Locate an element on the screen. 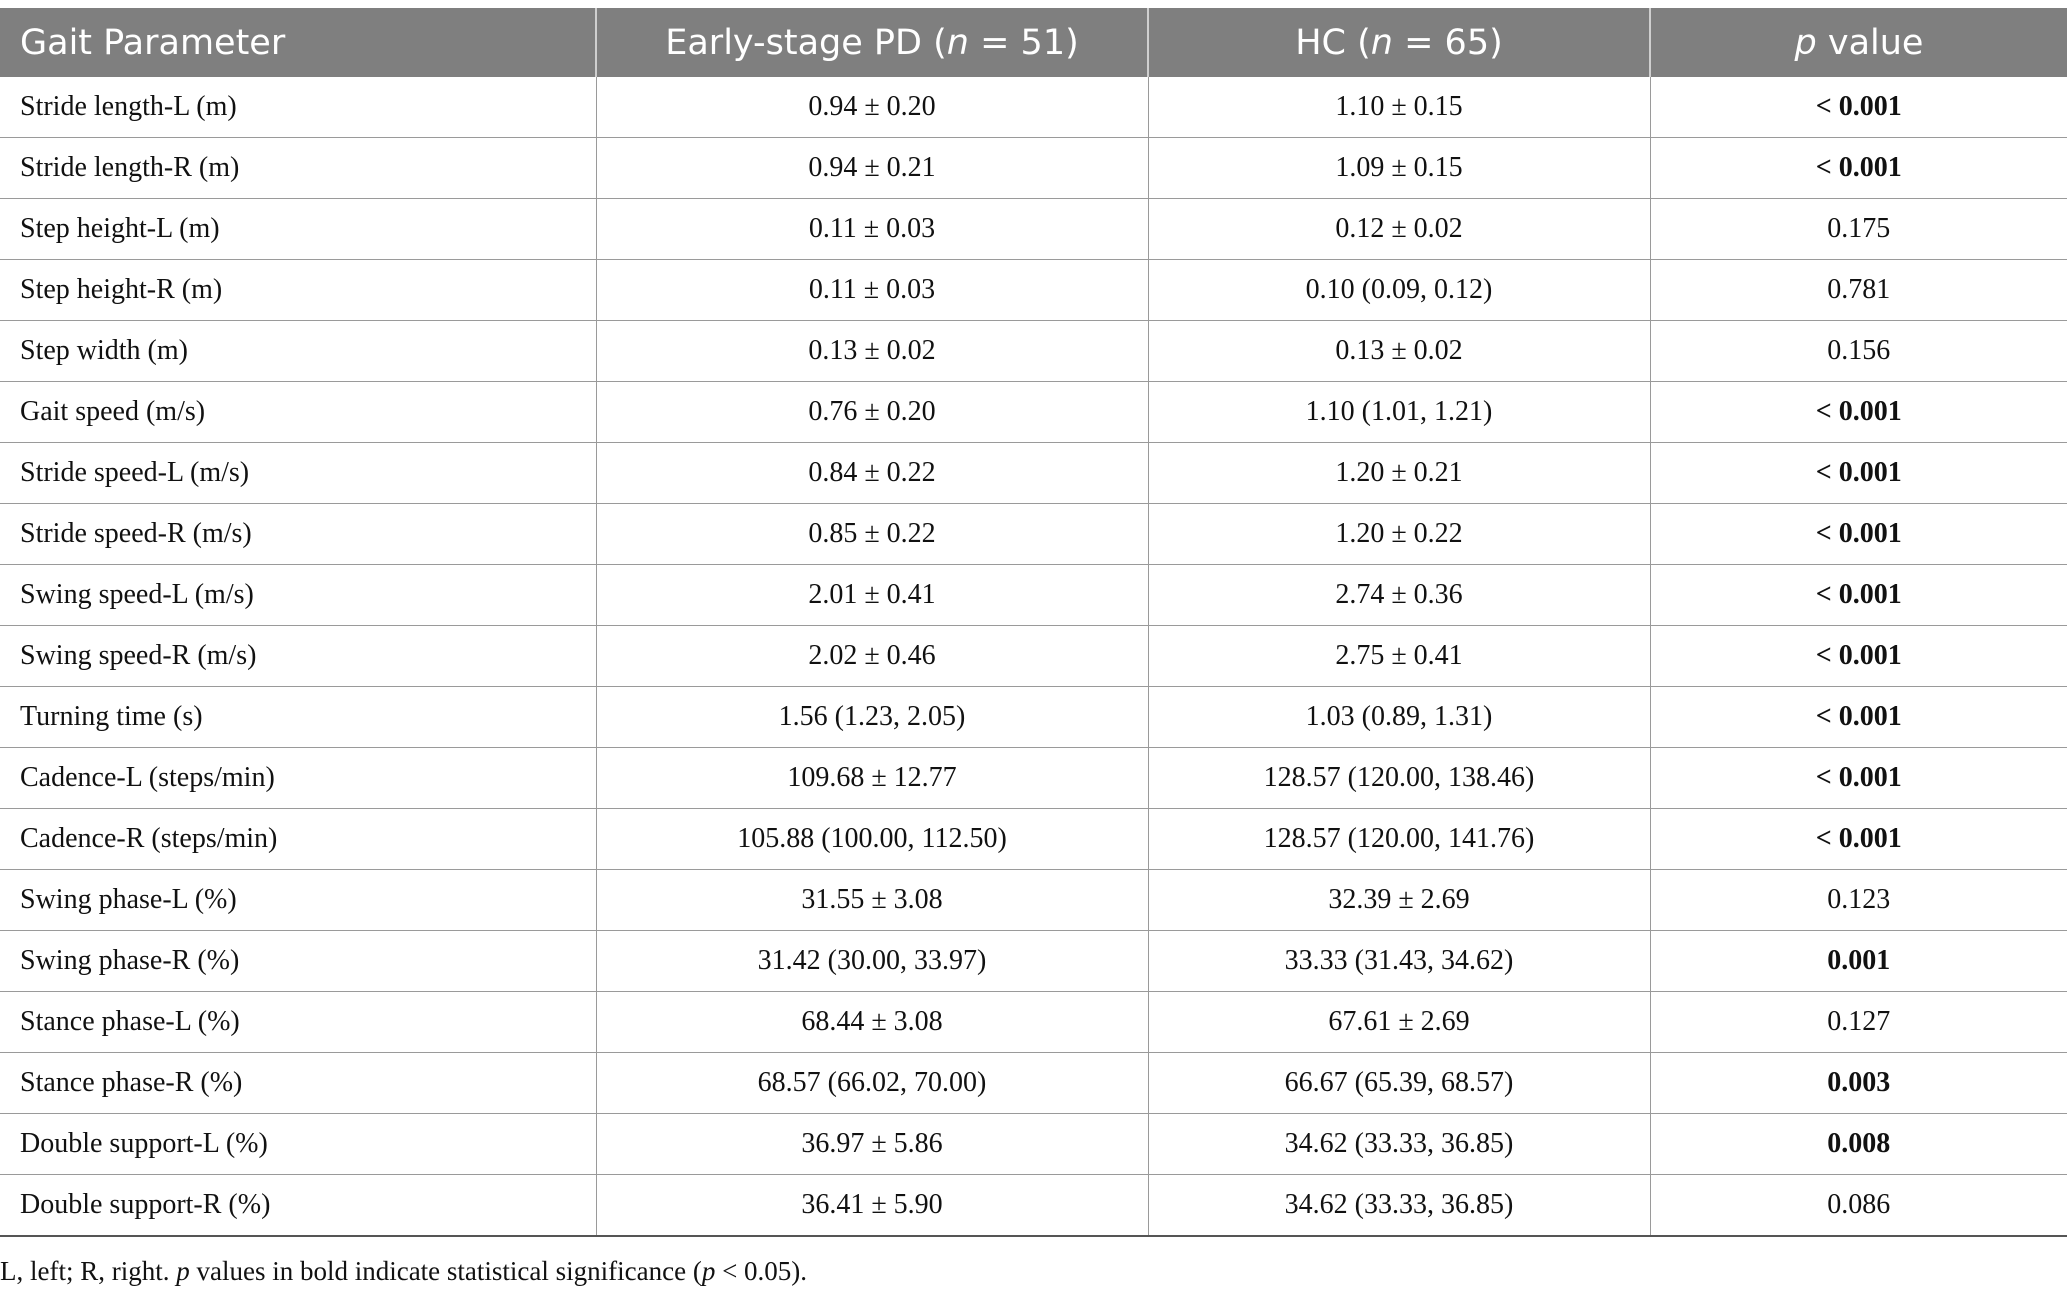  cell-p-value: 0.127 is located at coordinates (1858, 1022).